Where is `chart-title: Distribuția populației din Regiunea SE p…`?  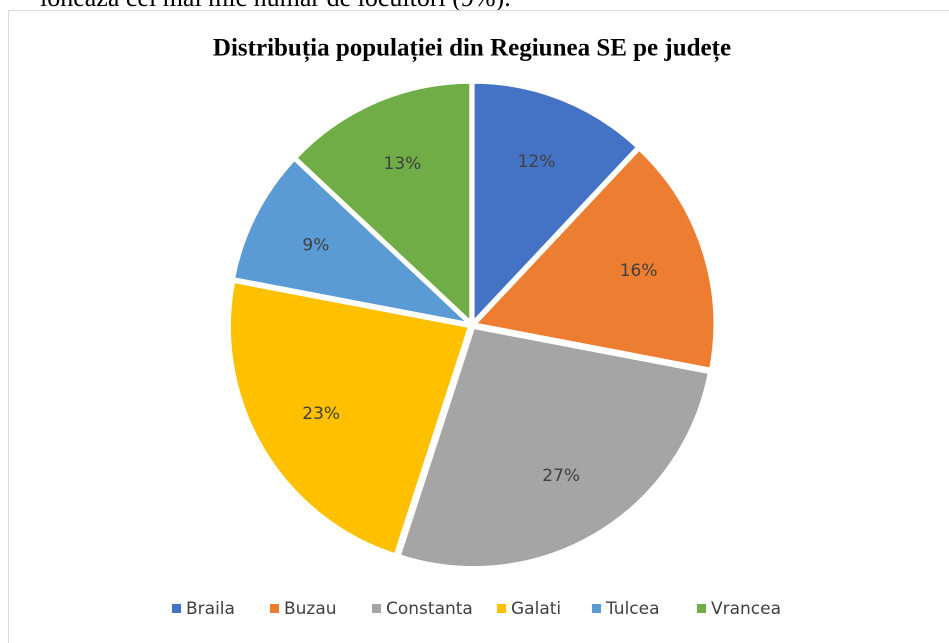
chart-title: Distribuția populației din Regiunea SE p… is located at coordinates (472, 49).